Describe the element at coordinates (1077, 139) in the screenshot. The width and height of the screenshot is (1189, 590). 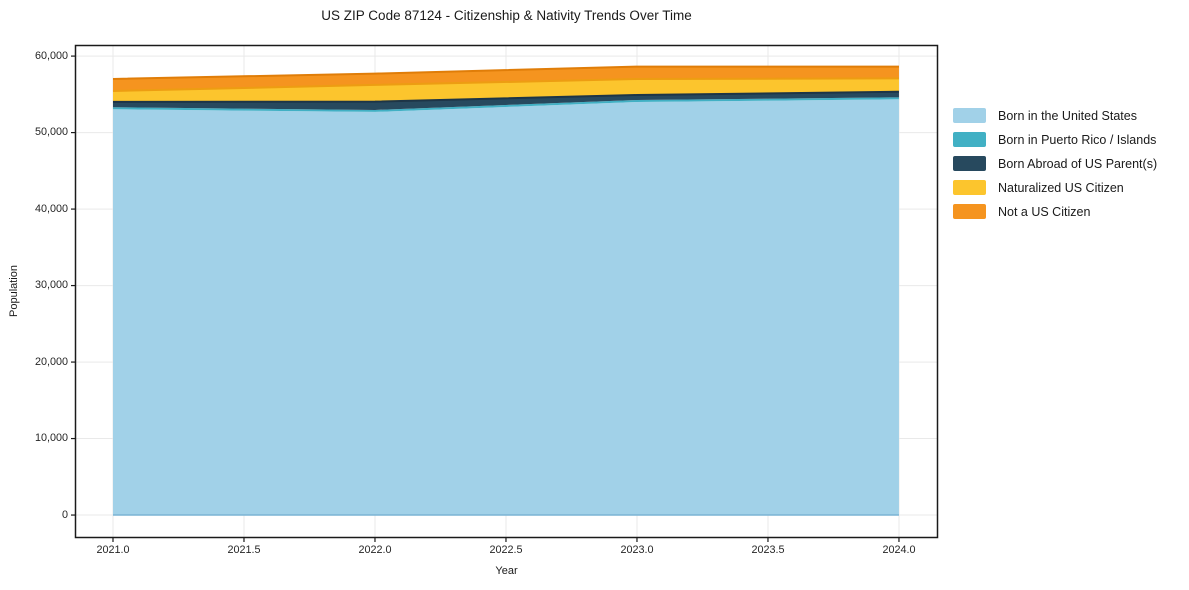
I see `legend-label: Born in Puerto Rico / Islands` at that location.